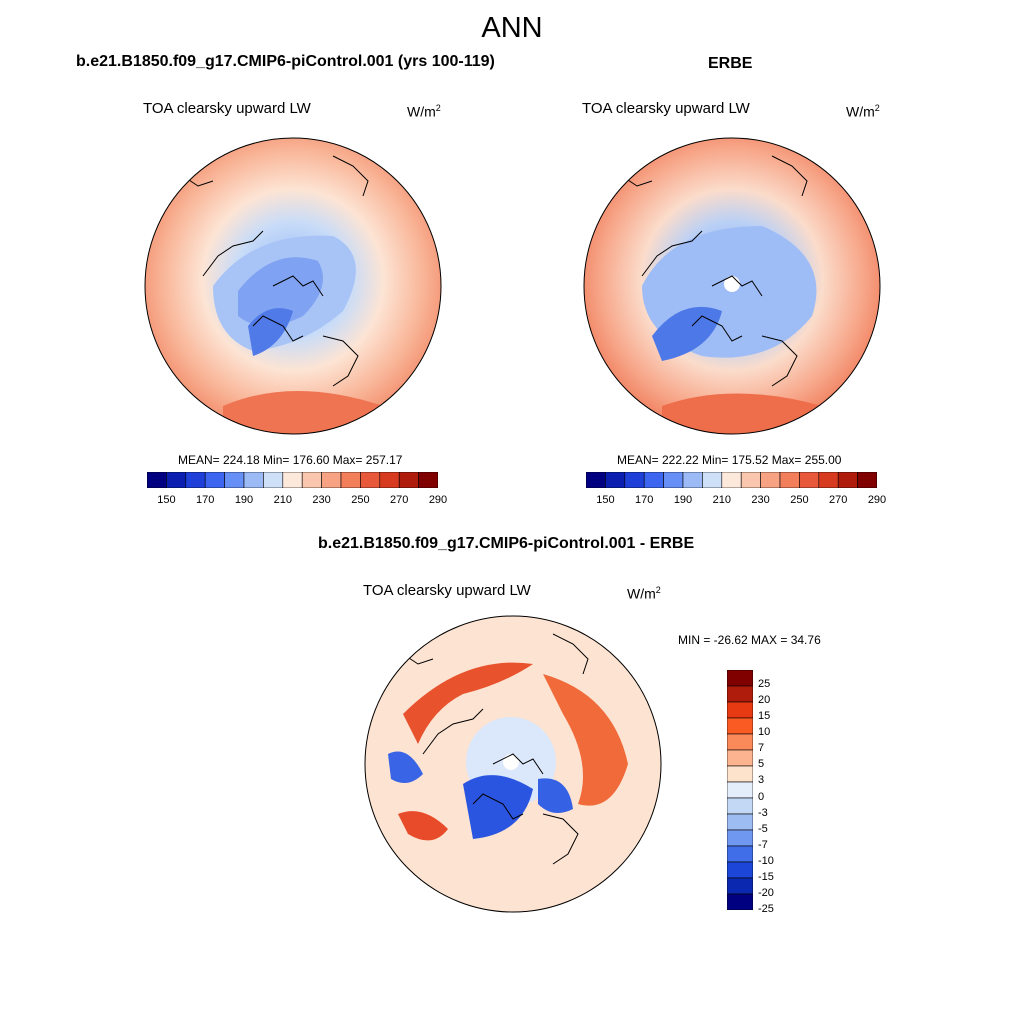  I want to click on panel-1-colorbar, so click(292, 480).